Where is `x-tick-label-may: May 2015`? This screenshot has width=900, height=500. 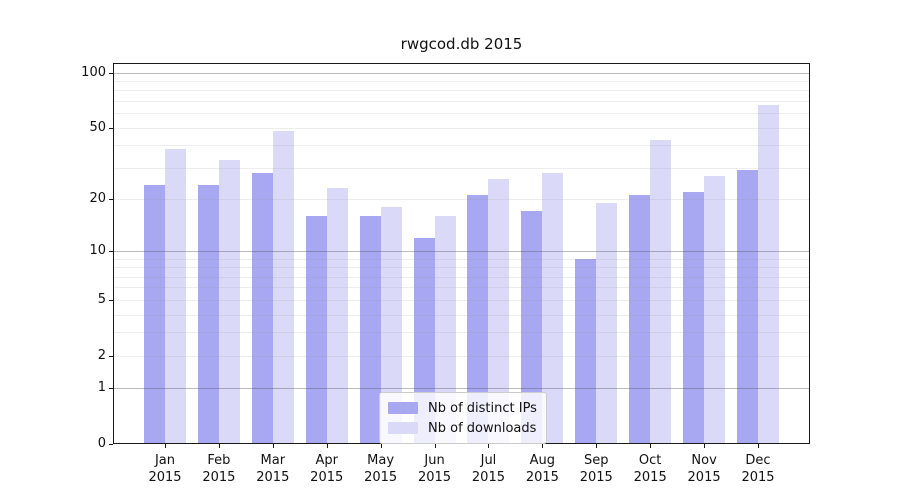
x-tick-label-may: May 2015 is located at coordinates (381, 469).